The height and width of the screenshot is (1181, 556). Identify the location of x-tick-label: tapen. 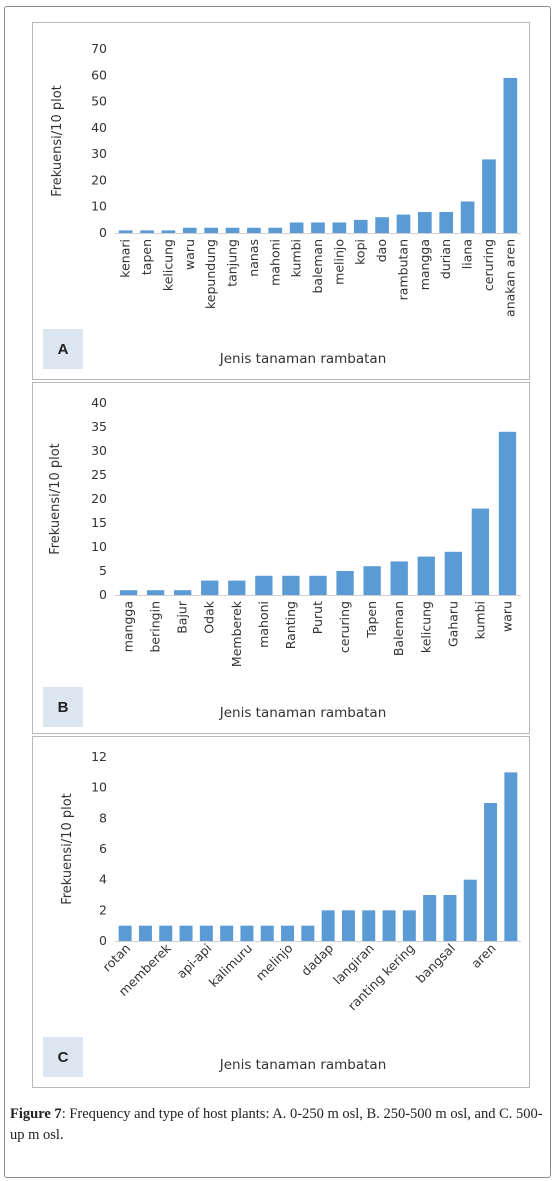
(146, 257).